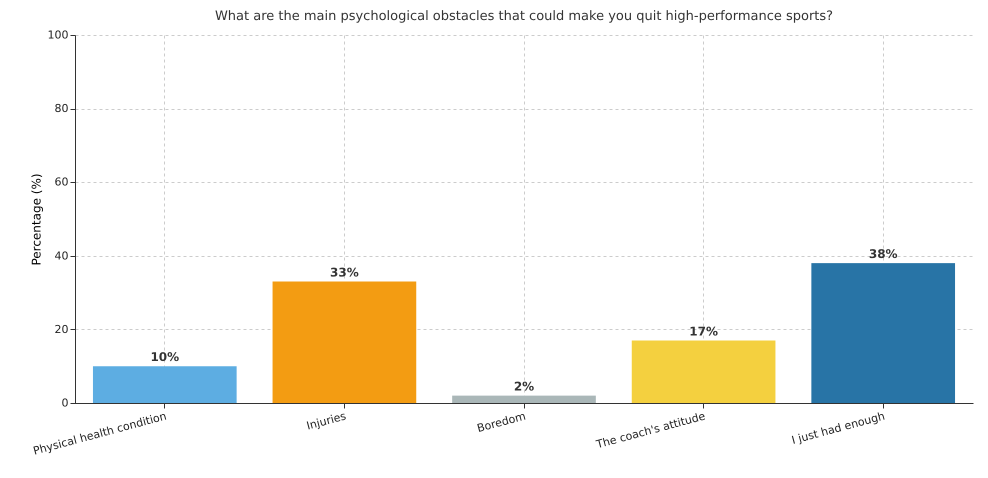 Image resolution: width=988 pixels, height=478 pixels. Describe the element at coordinates (65, 403) in the screenshot. I see `y-tick-label: 0` at that location.